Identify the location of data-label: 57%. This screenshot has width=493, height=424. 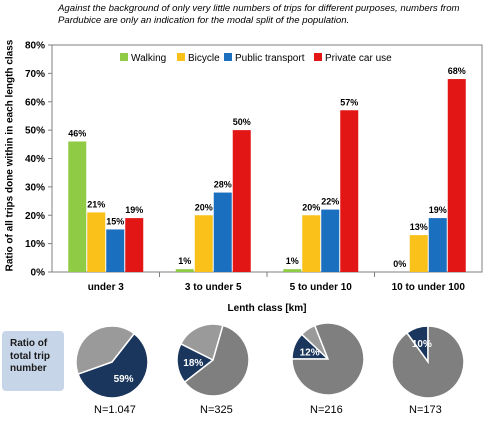
(349, 102).